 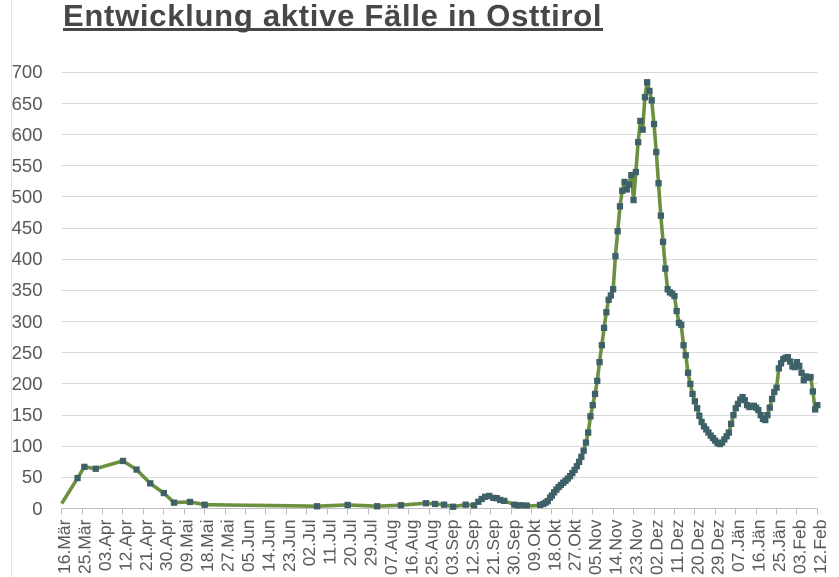 What do you see at coordinates (187, 546) in the screenshot?
I see `svg-text: 09.Mai` at bounding box center [187, 546].